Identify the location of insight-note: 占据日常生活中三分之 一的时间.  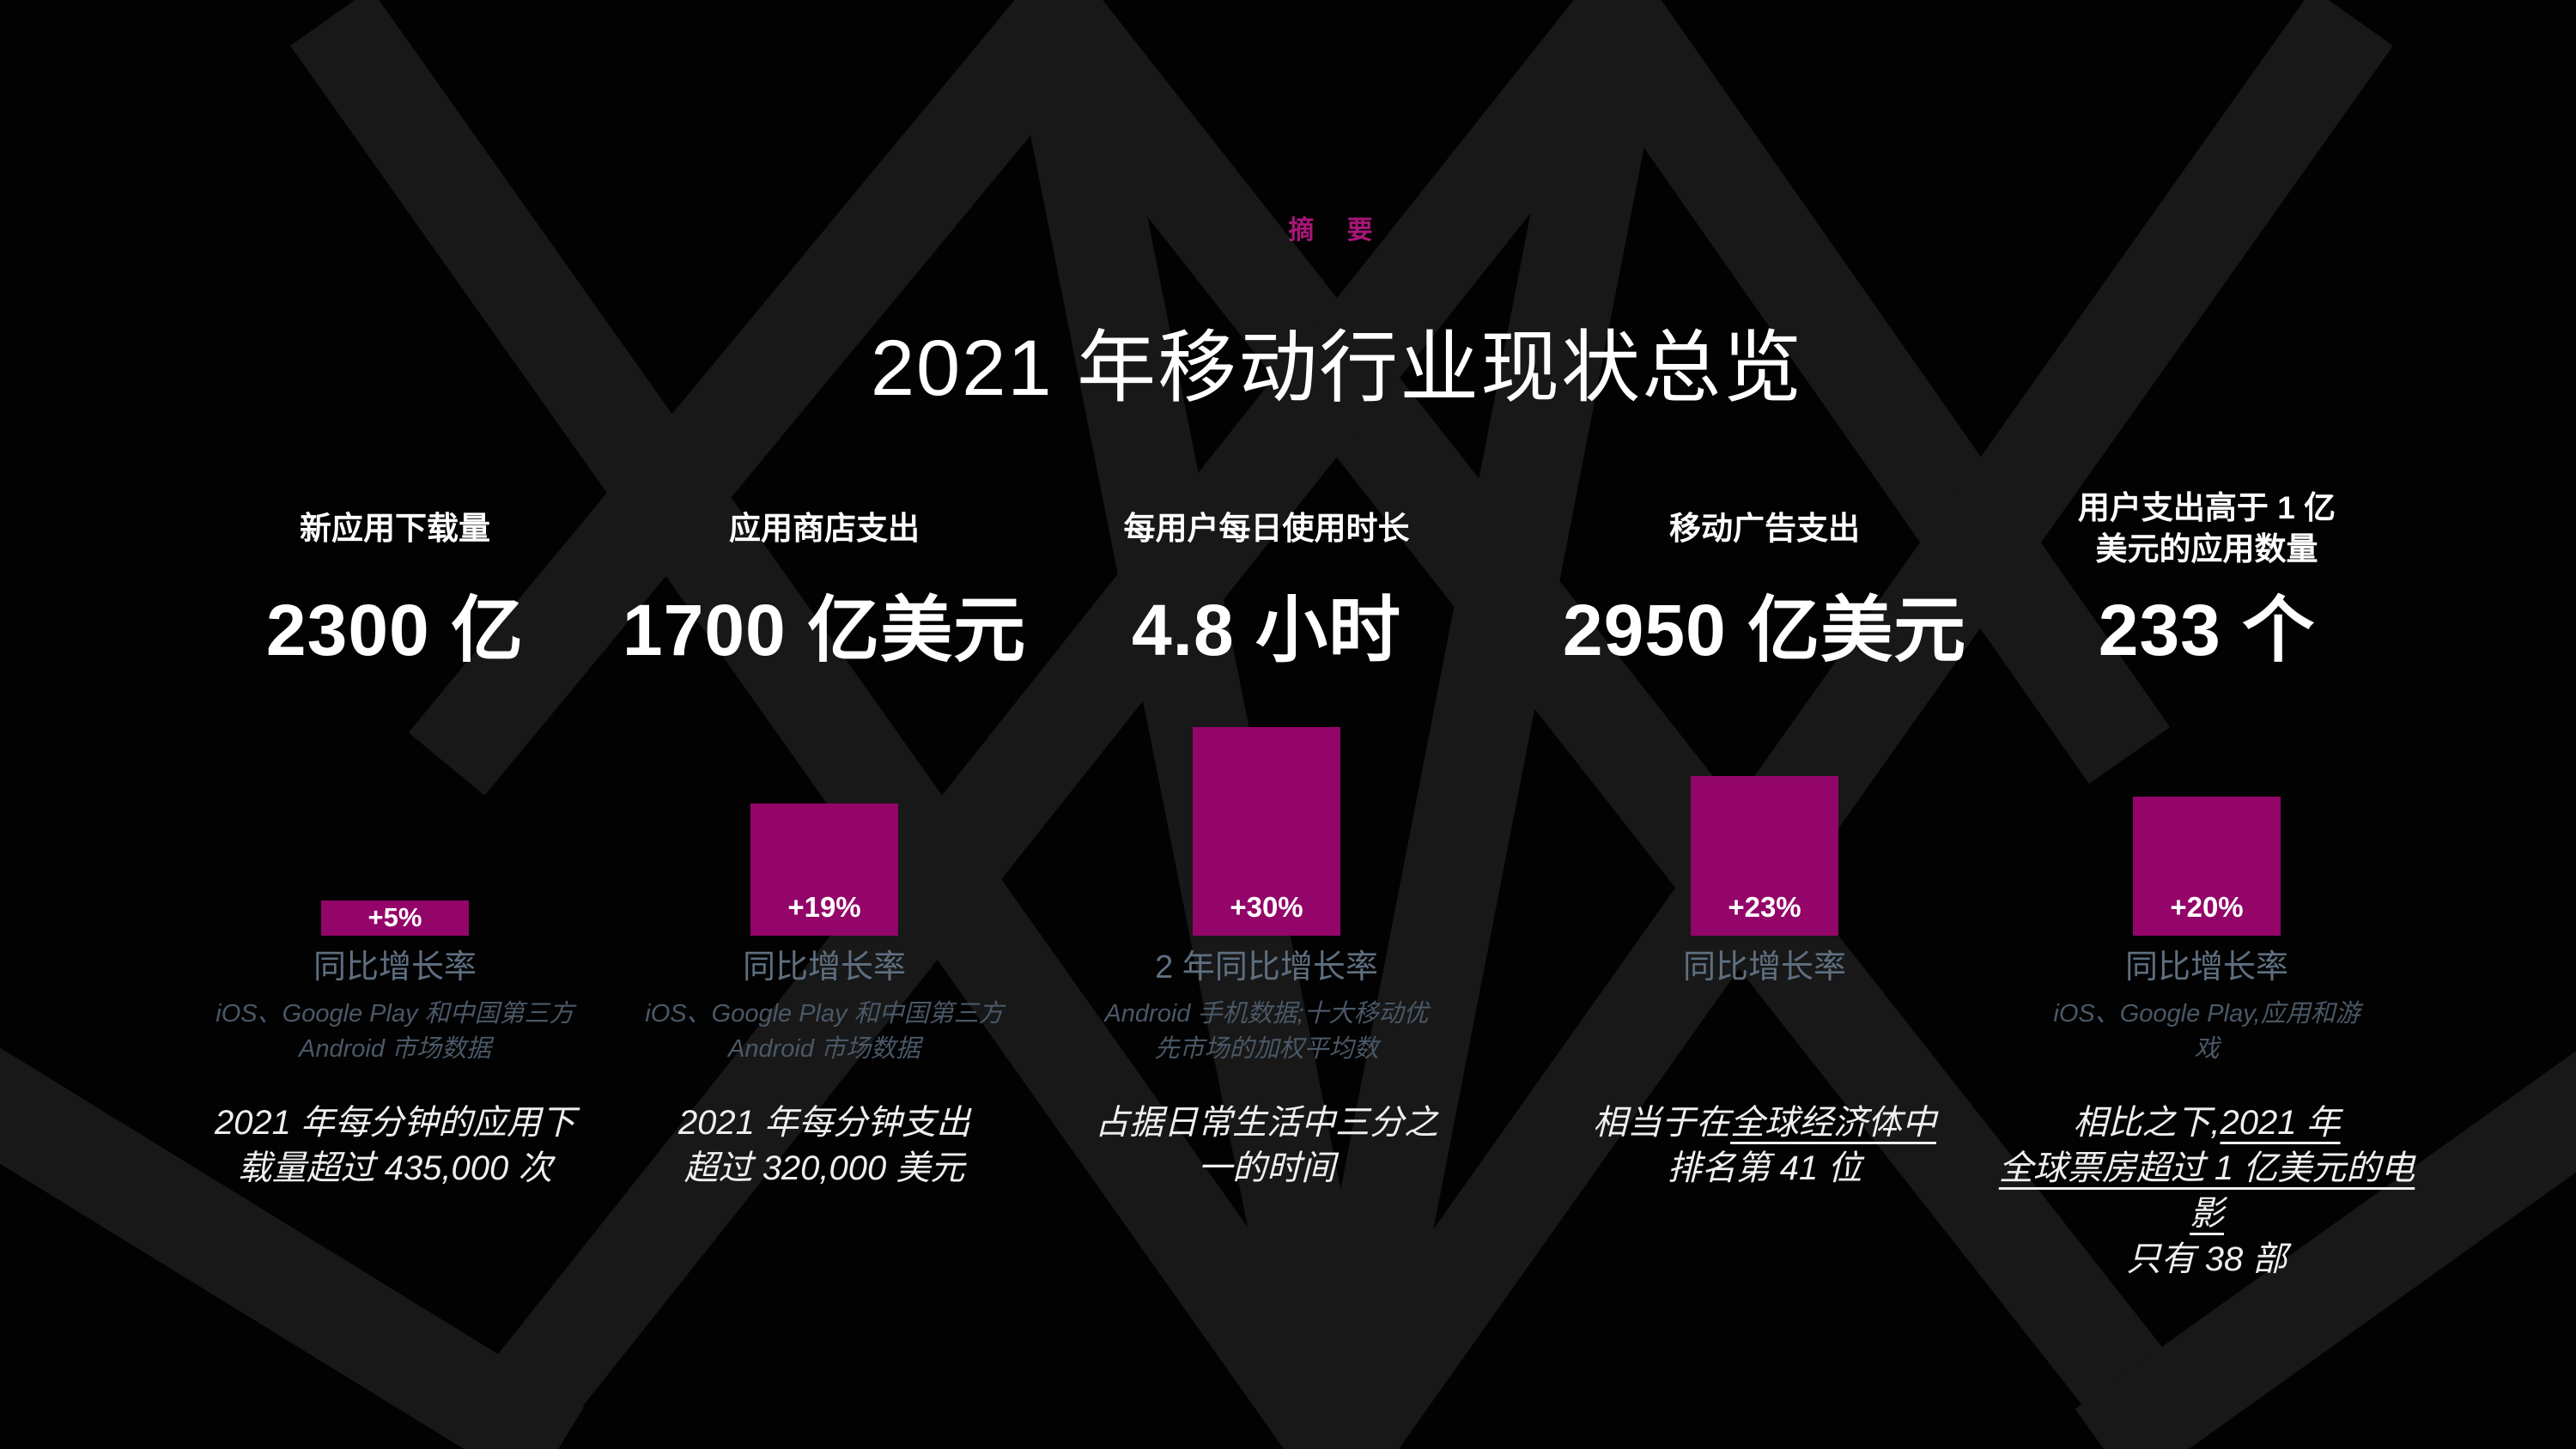
(1266, 1145).